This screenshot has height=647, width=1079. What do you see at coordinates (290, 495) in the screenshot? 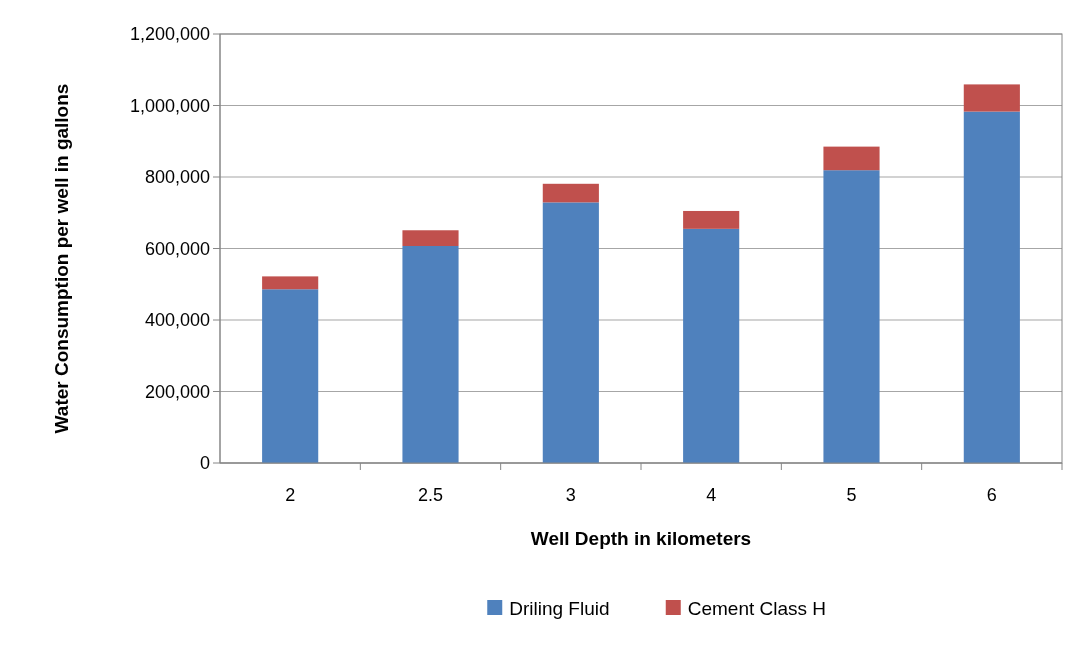
I see `x-tick-label: 2` at bounding box center [290, 495].